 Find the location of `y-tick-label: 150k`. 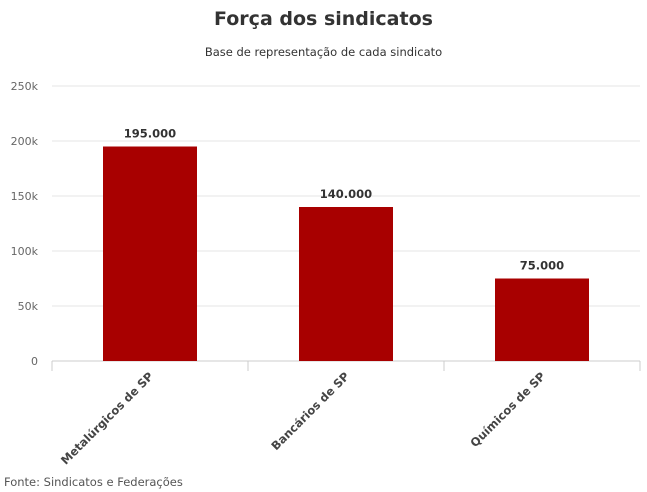

y-tick-label: 150k is located at coordinates (25, 196).